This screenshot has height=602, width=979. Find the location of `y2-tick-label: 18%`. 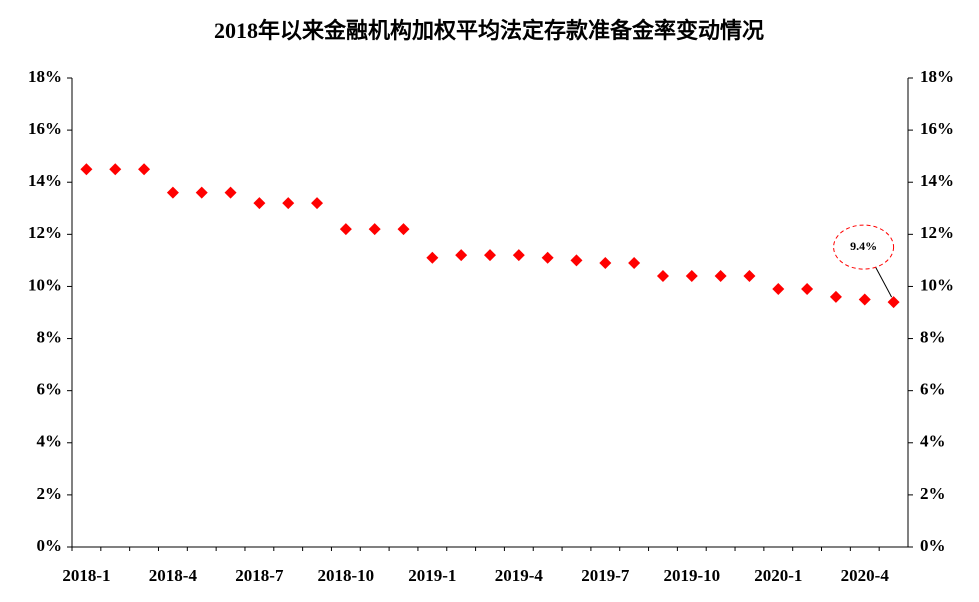

y2-tick-label: 18% is located at coordinates (937, 76).